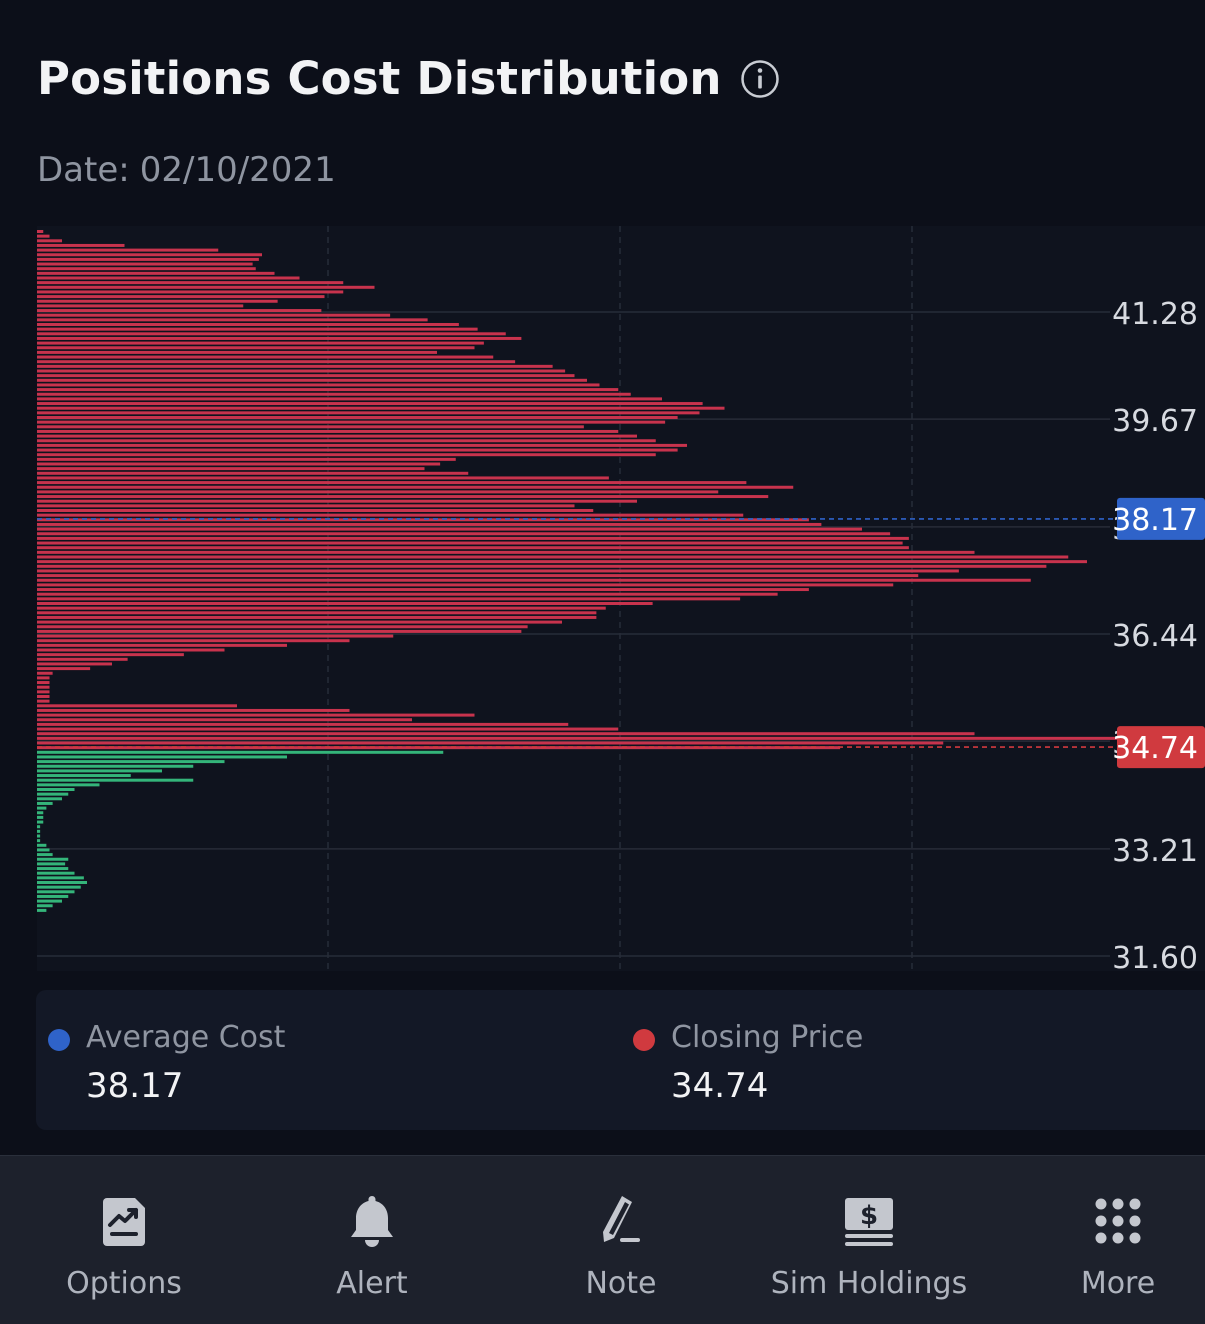  I want to click on average-cost-value: 38.17, so click(135, 1086).